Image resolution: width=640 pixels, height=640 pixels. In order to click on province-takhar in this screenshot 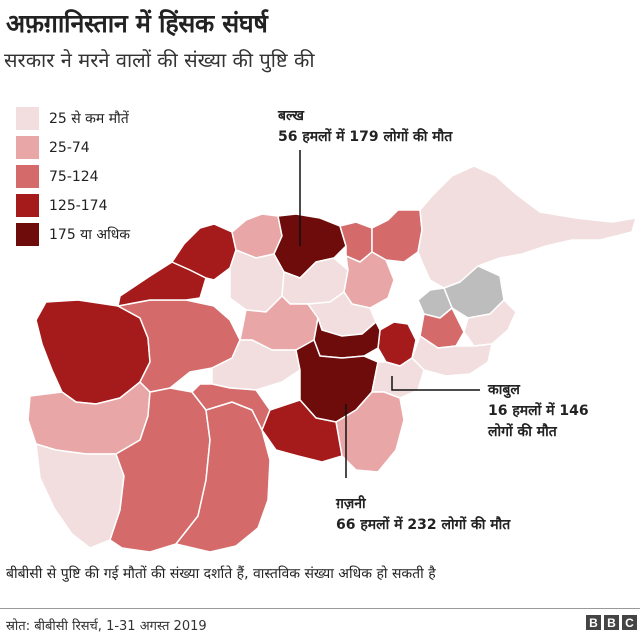, I will do `click(397, 236)`.